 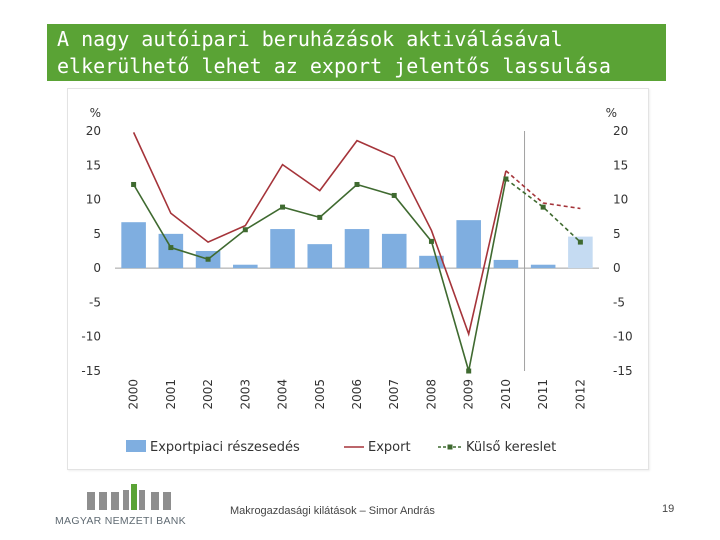 What do you see at coordinates (208, 394) in the screenshot?
I see `x-tick-label: 2002` at bounding box center [208, 394].